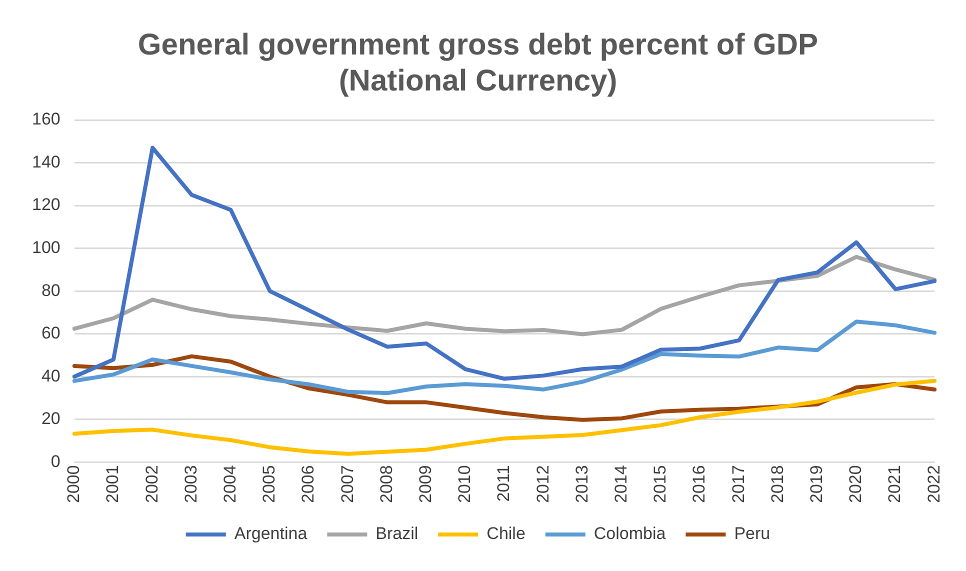  I want to click on x-tick-label: 2002, so click(152, 484).